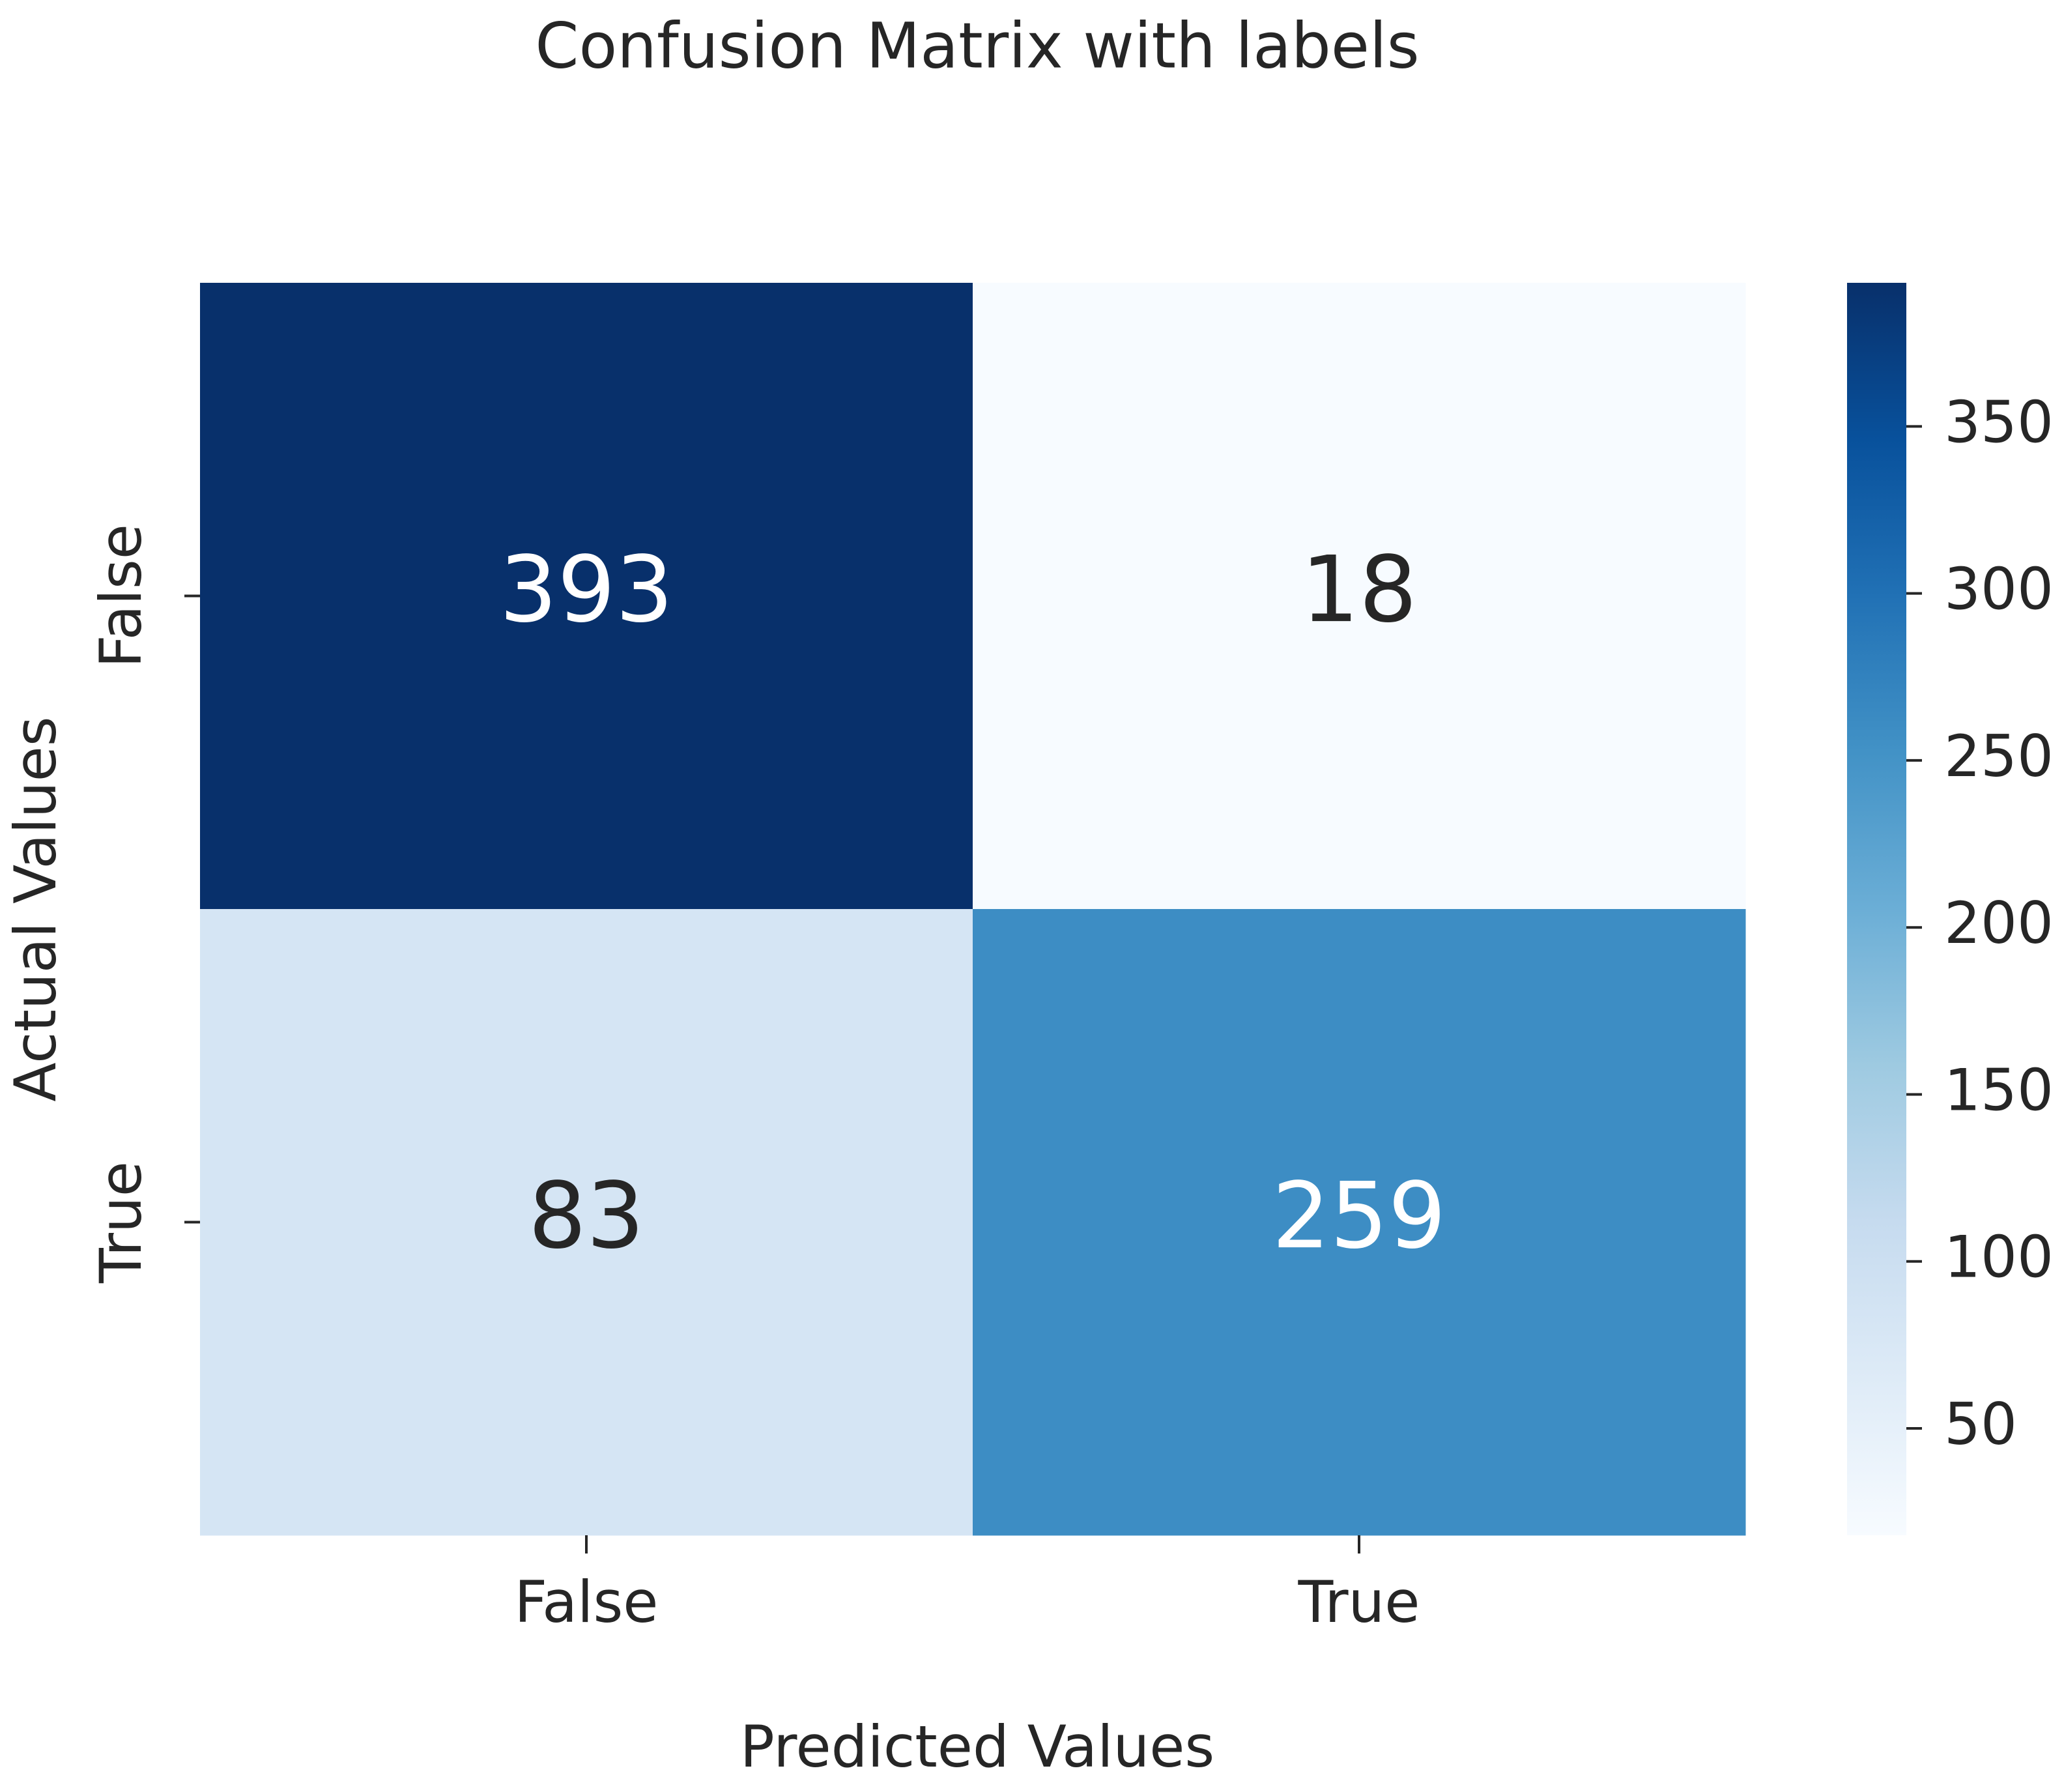  I want to click on x-axis-label: Predicted Values, so click(978, 1747).